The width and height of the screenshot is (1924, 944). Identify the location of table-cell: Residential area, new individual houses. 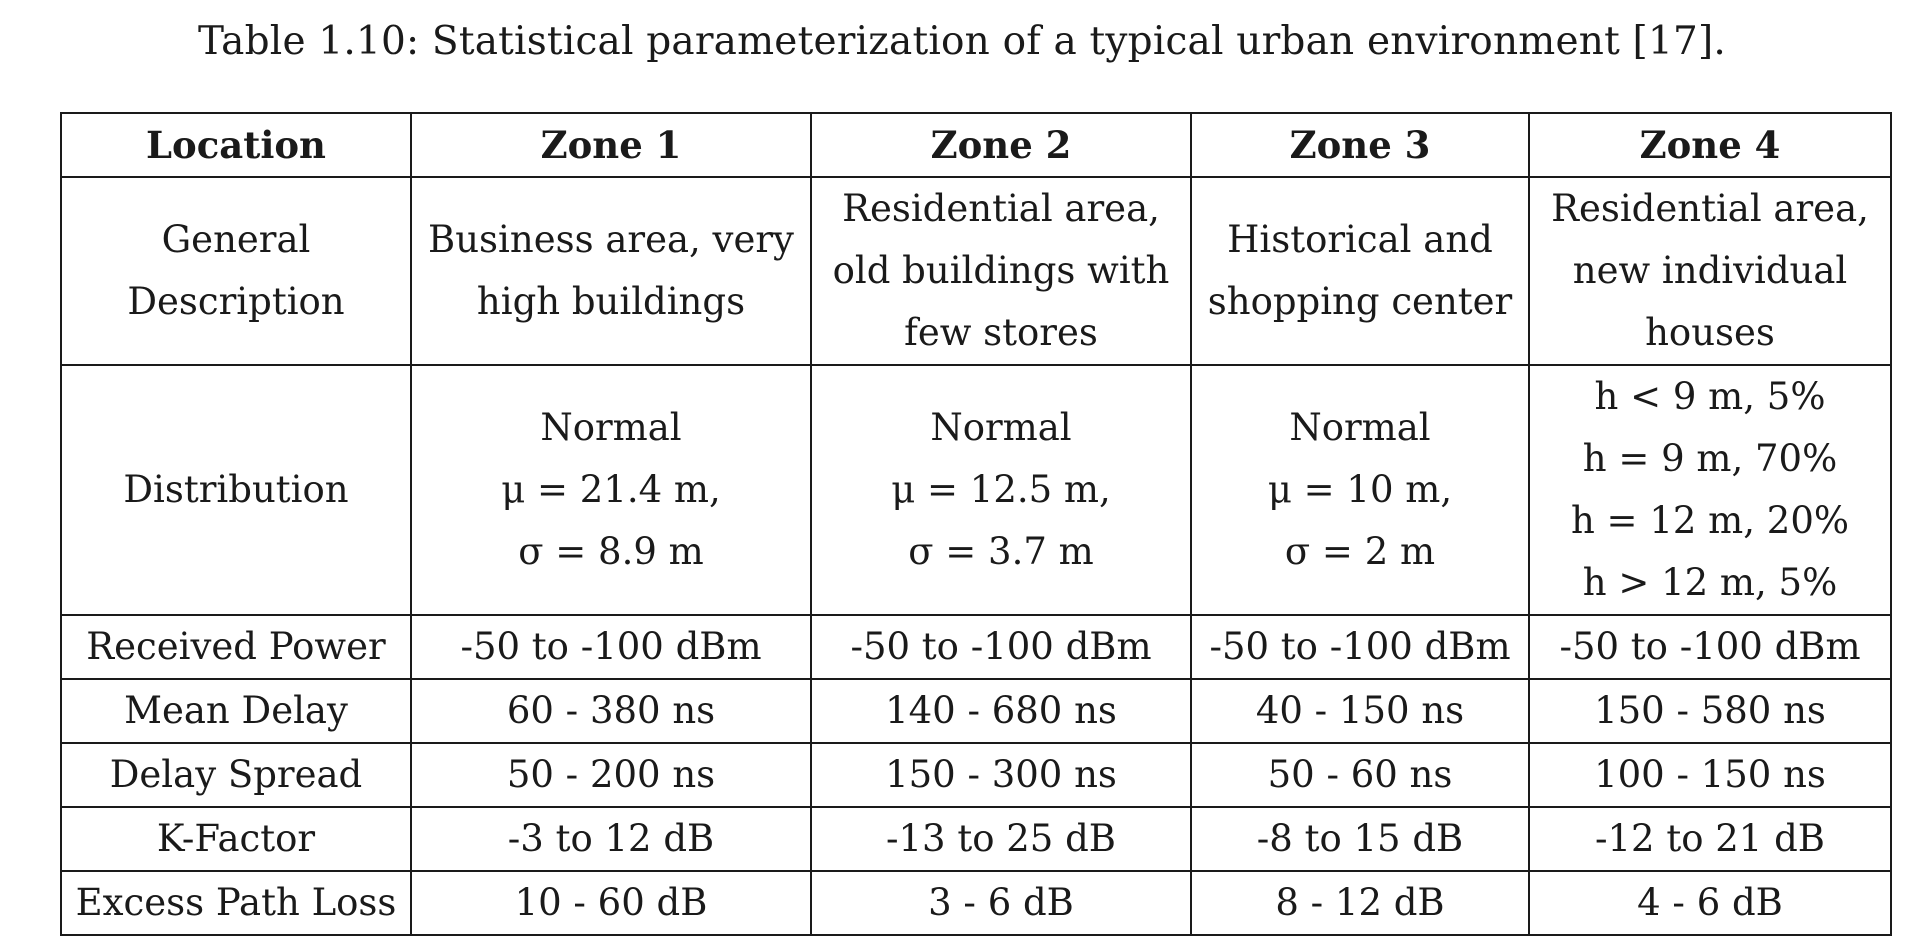
(1710, 271).